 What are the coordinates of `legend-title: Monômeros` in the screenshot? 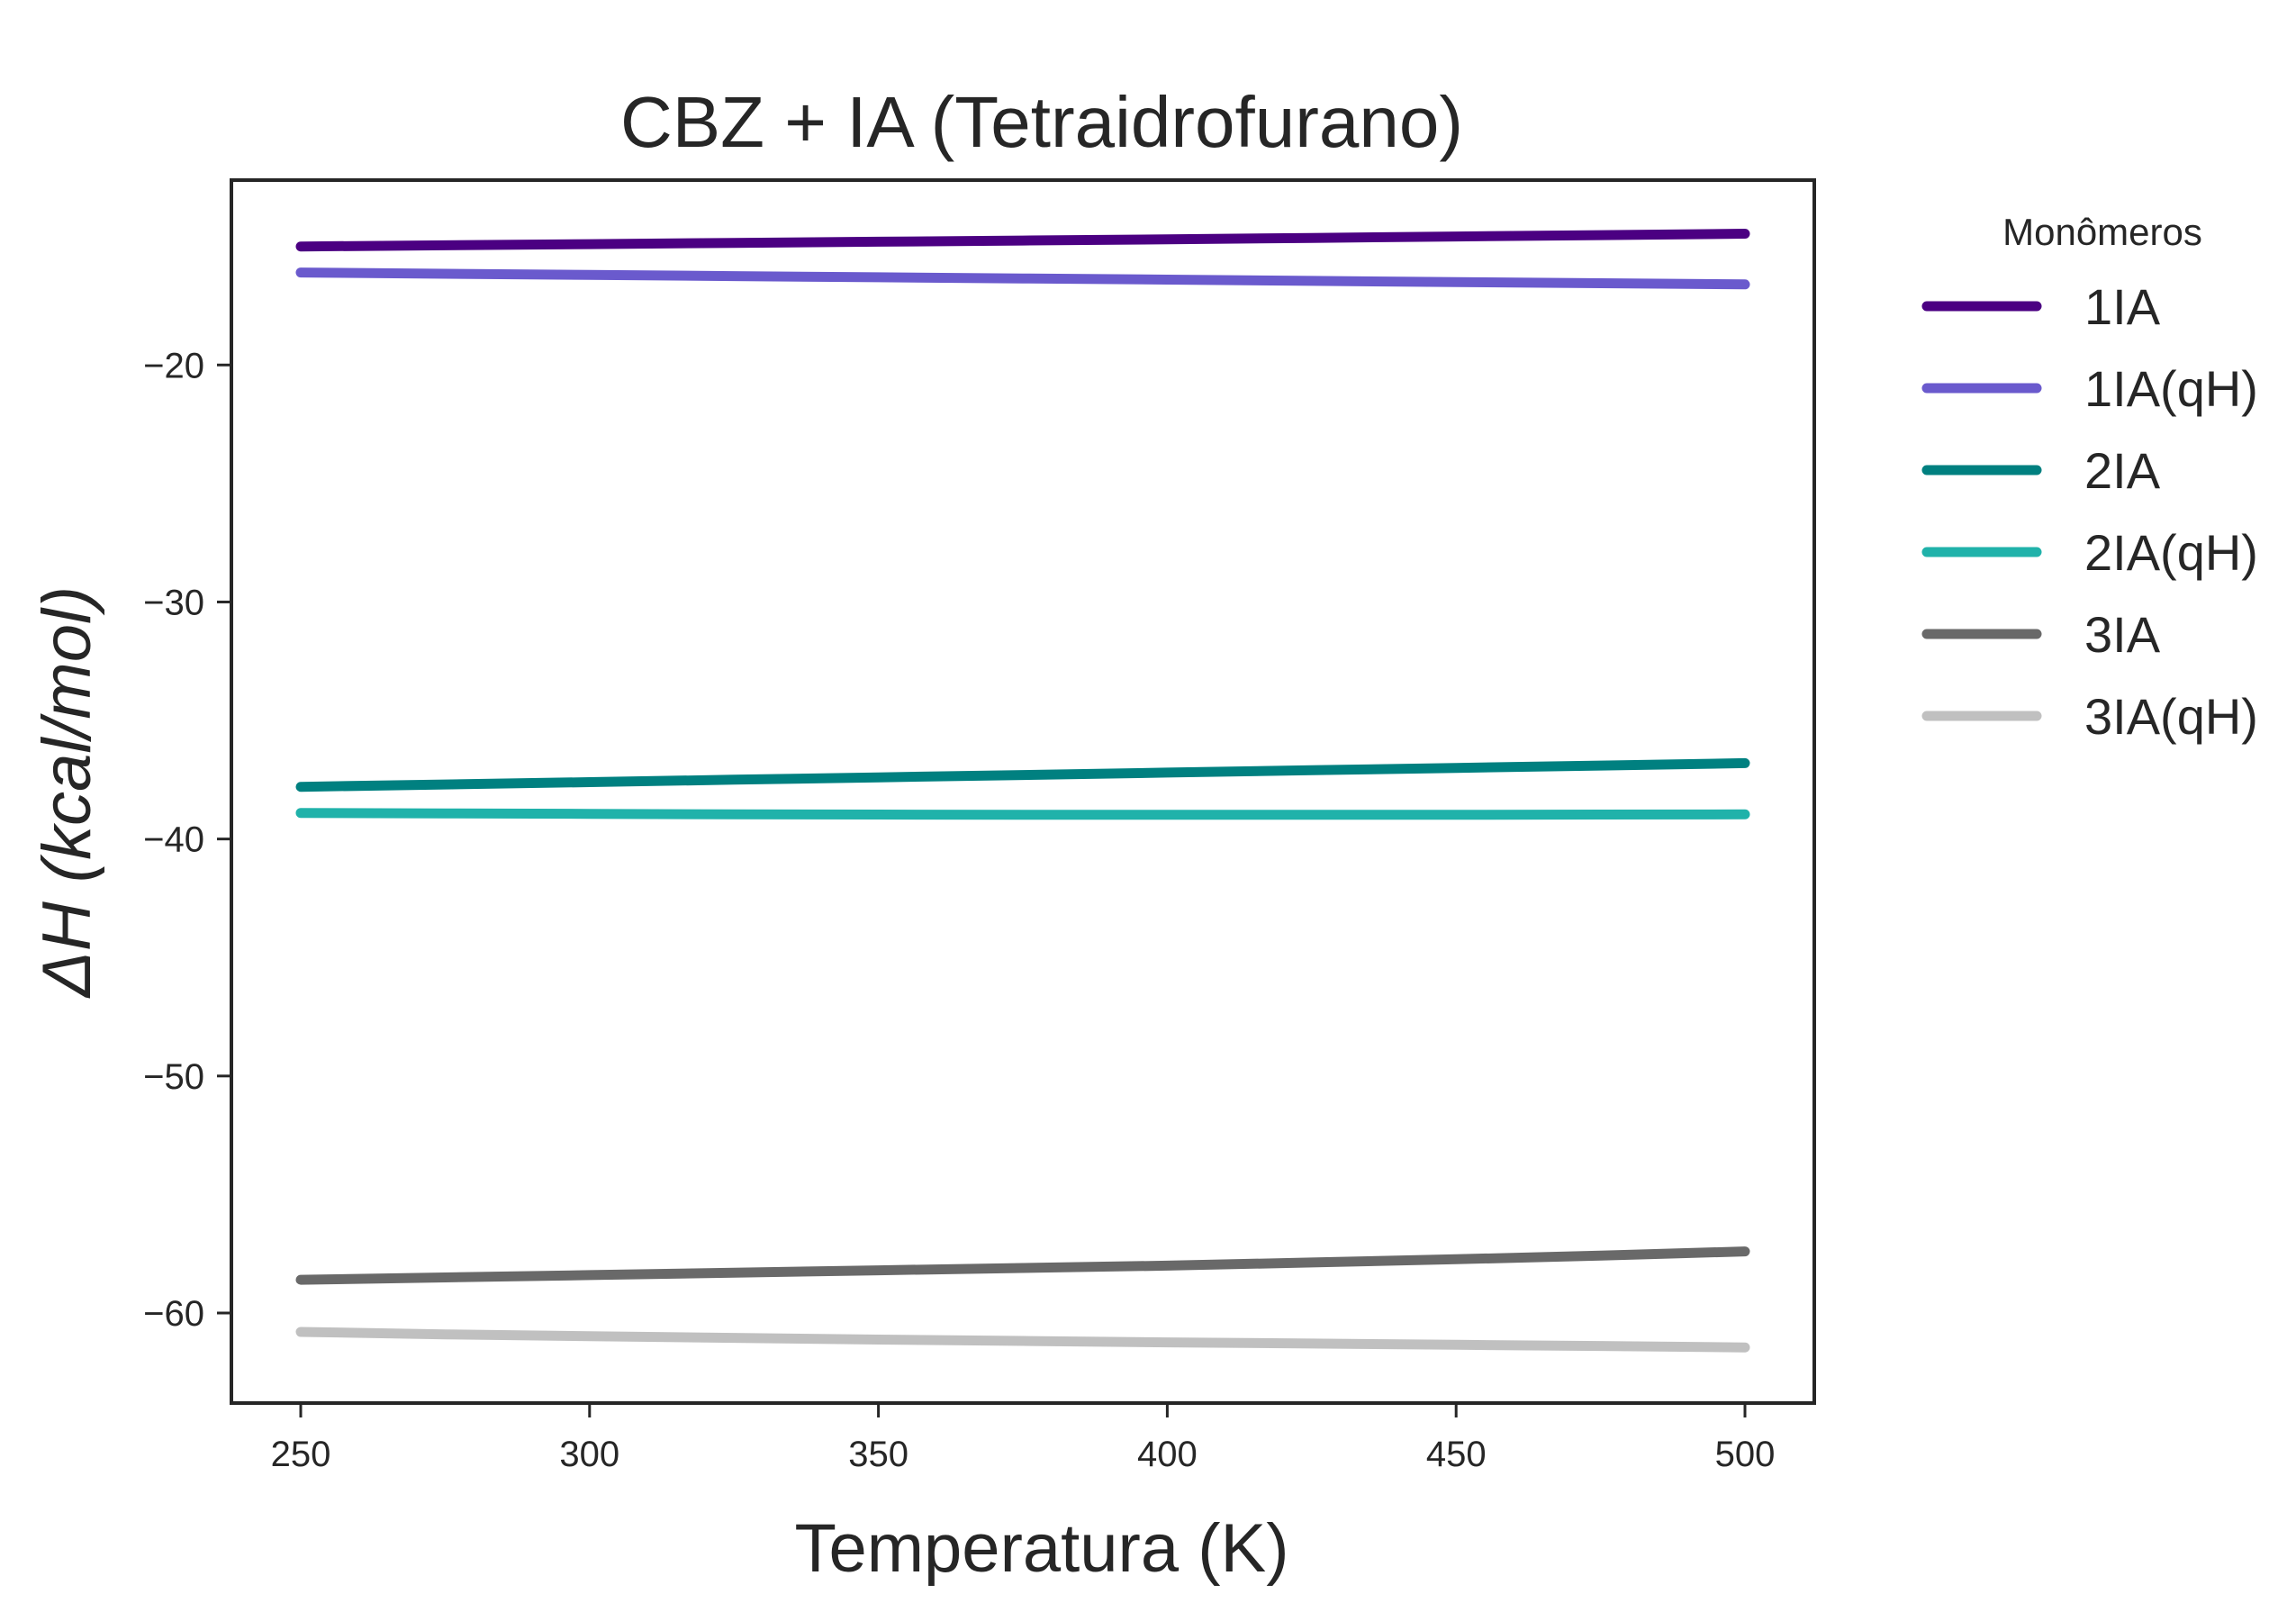 It's located at (2102, 232).